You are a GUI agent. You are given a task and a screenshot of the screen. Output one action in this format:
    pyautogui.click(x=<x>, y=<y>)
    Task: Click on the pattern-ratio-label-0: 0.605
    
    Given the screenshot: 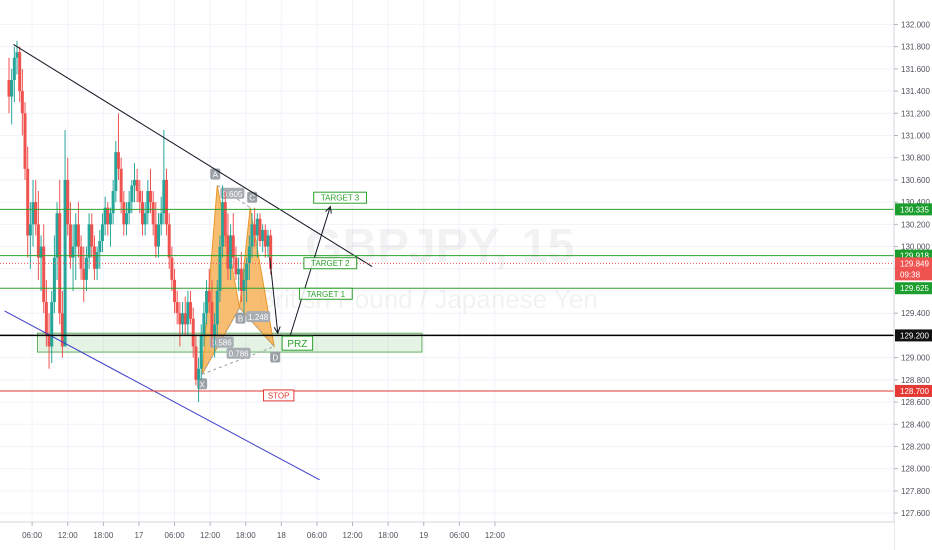 What is the action you would take?
    pyautogui.click(x=232, y=194)
    